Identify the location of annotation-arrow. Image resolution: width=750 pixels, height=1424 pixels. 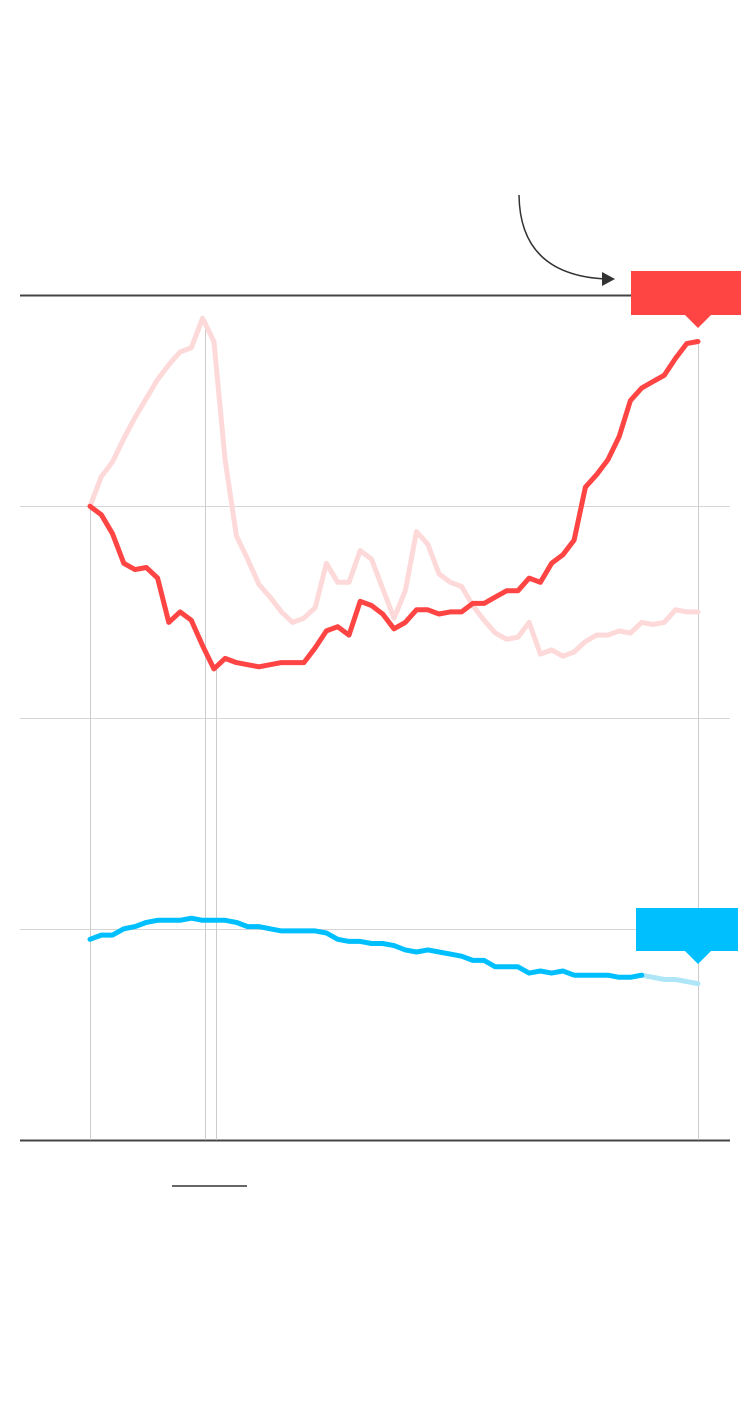
(562, 237).